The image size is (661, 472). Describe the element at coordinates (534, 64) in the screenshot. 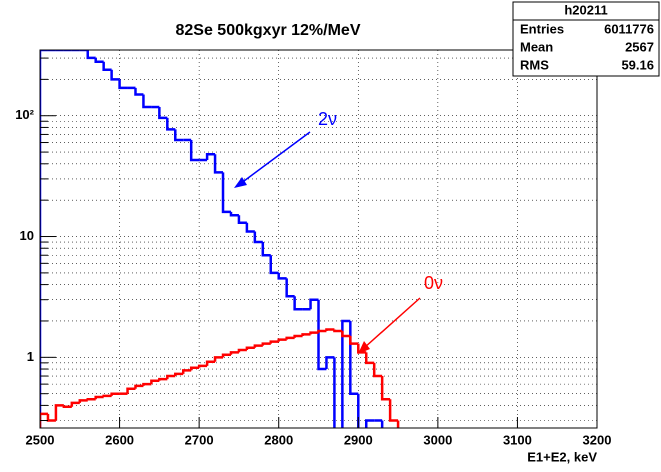

I see `stats-key: RMS` at that location.